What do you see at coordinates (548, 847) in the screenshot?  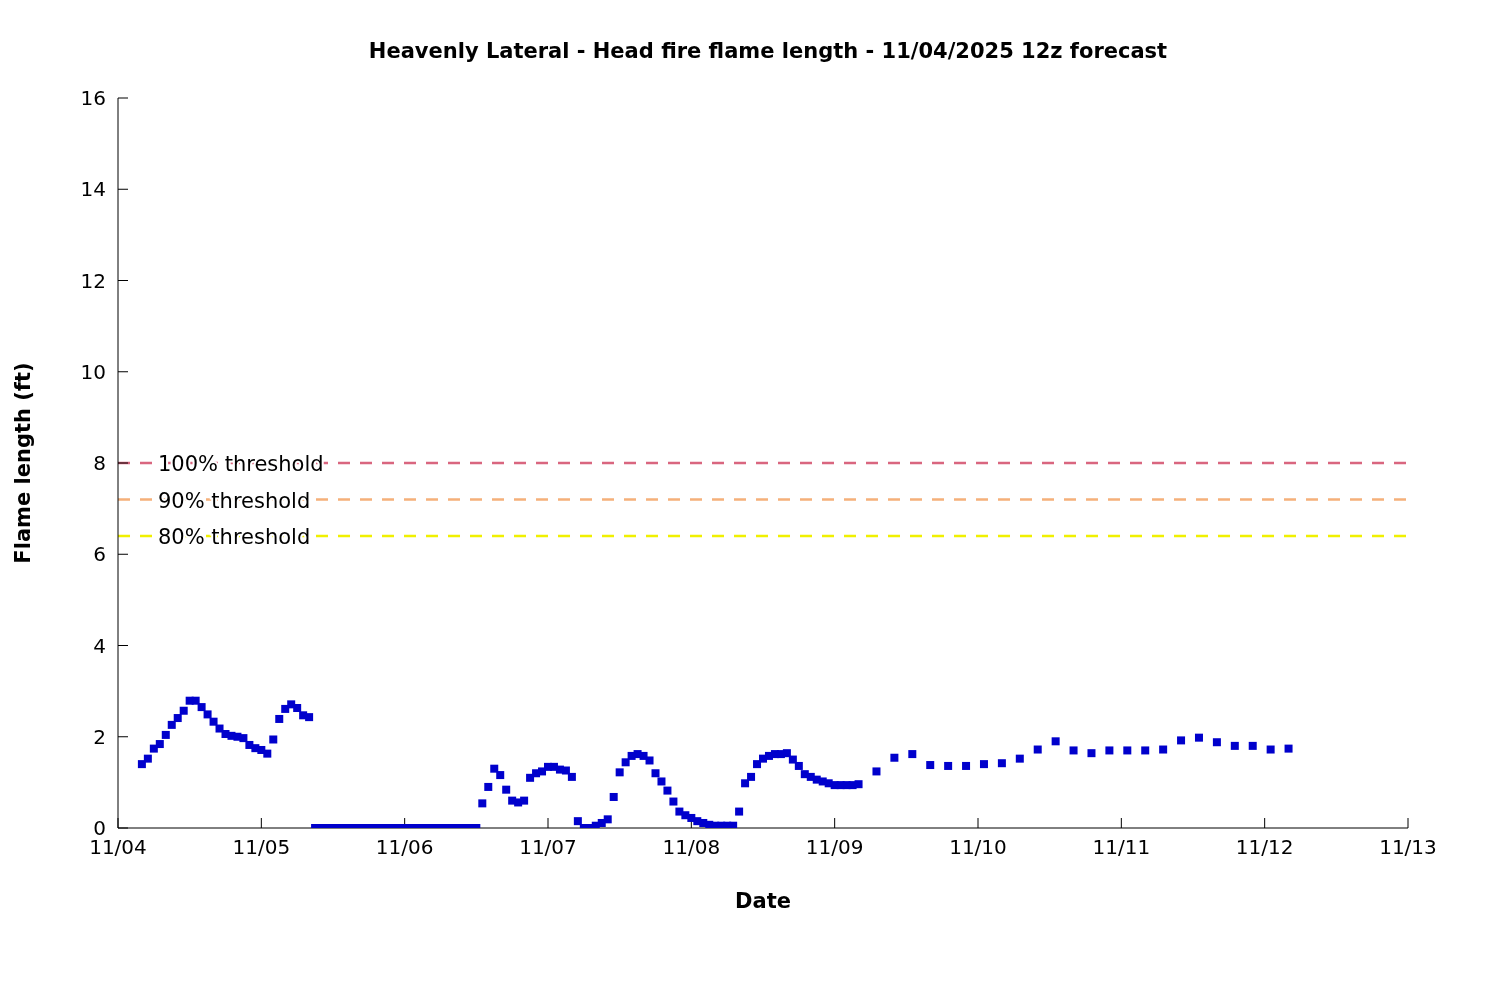 I see `x-tick-label: 11/07` at bounding box center [548, 847].